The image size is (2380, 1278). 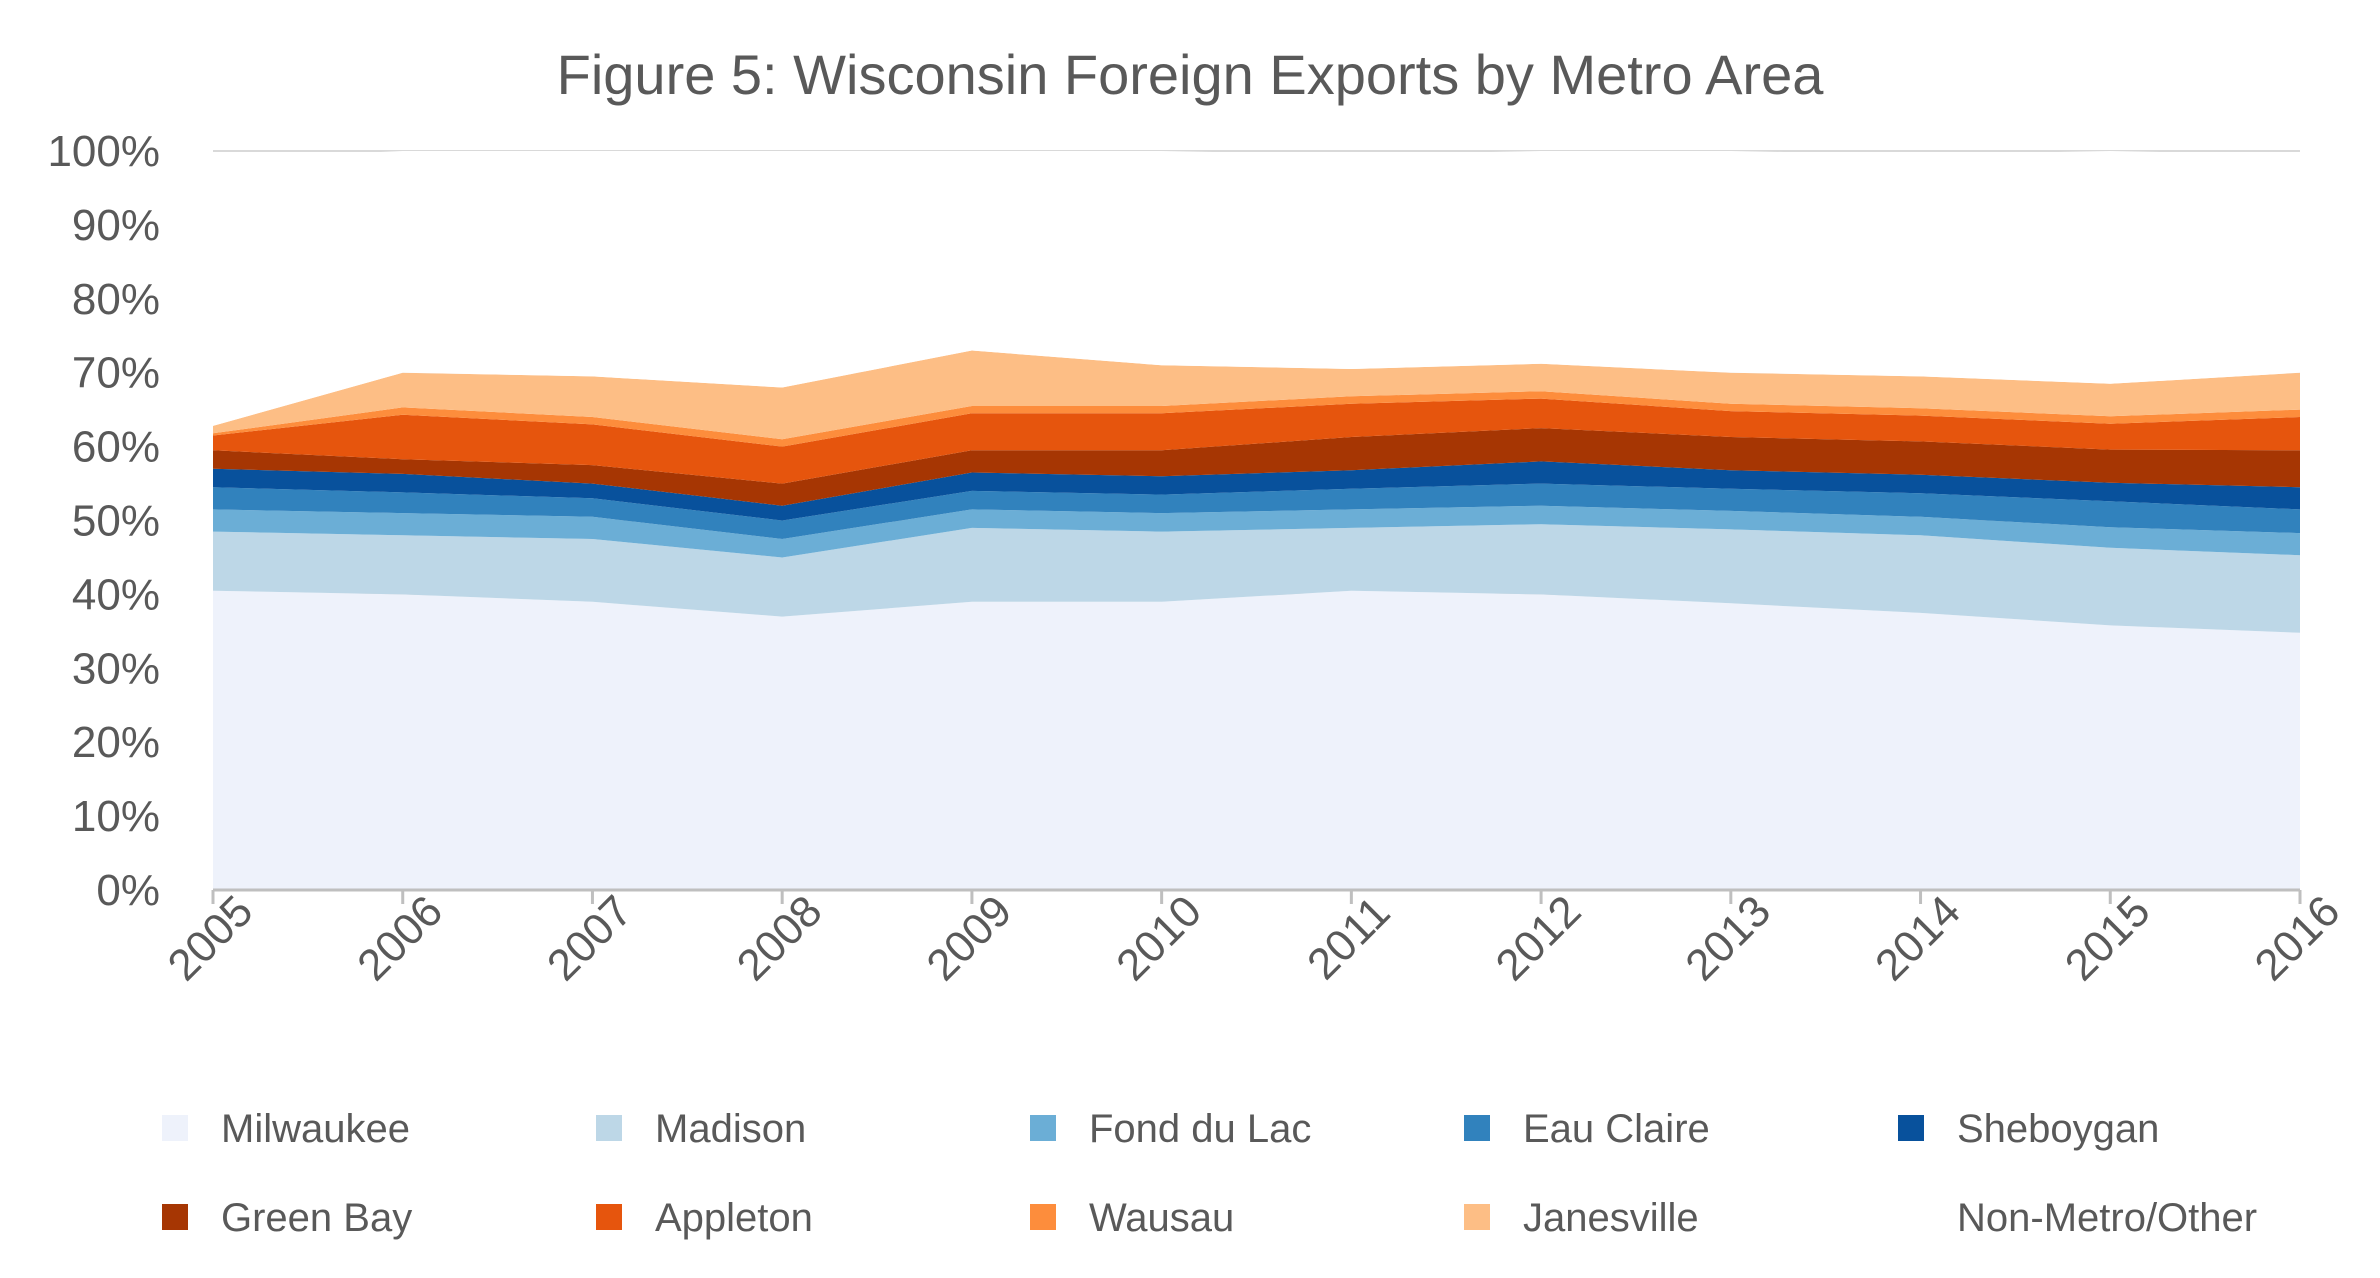 I want to click on y-tick-label: 80%, so click(x=116, y=299).